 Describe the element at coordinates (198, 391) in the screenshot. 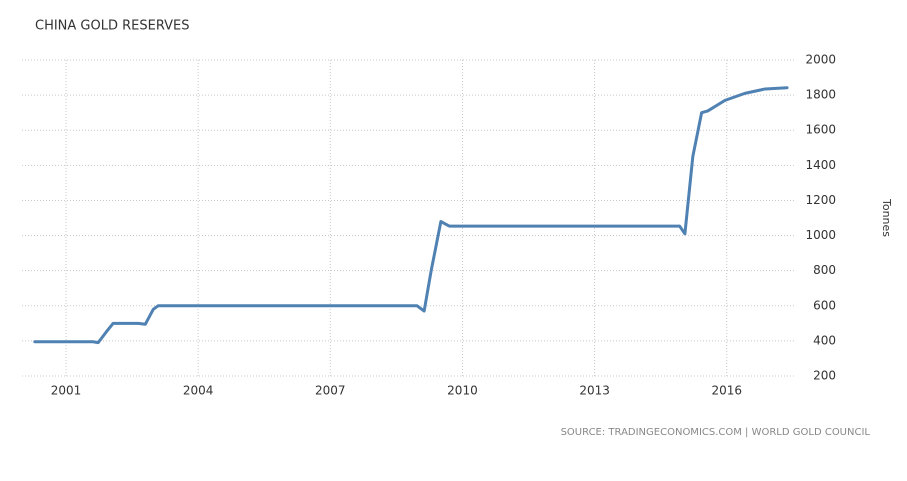

I see `x-tick-label: 2004` at that location.